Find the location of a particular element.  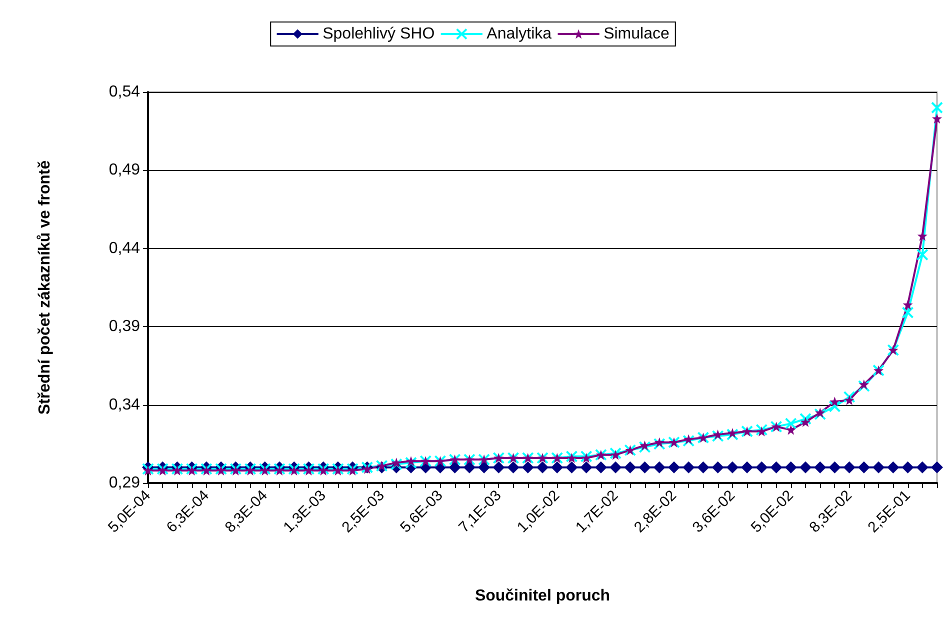

legend-label: Simulace is located at coordinates (637, 34).